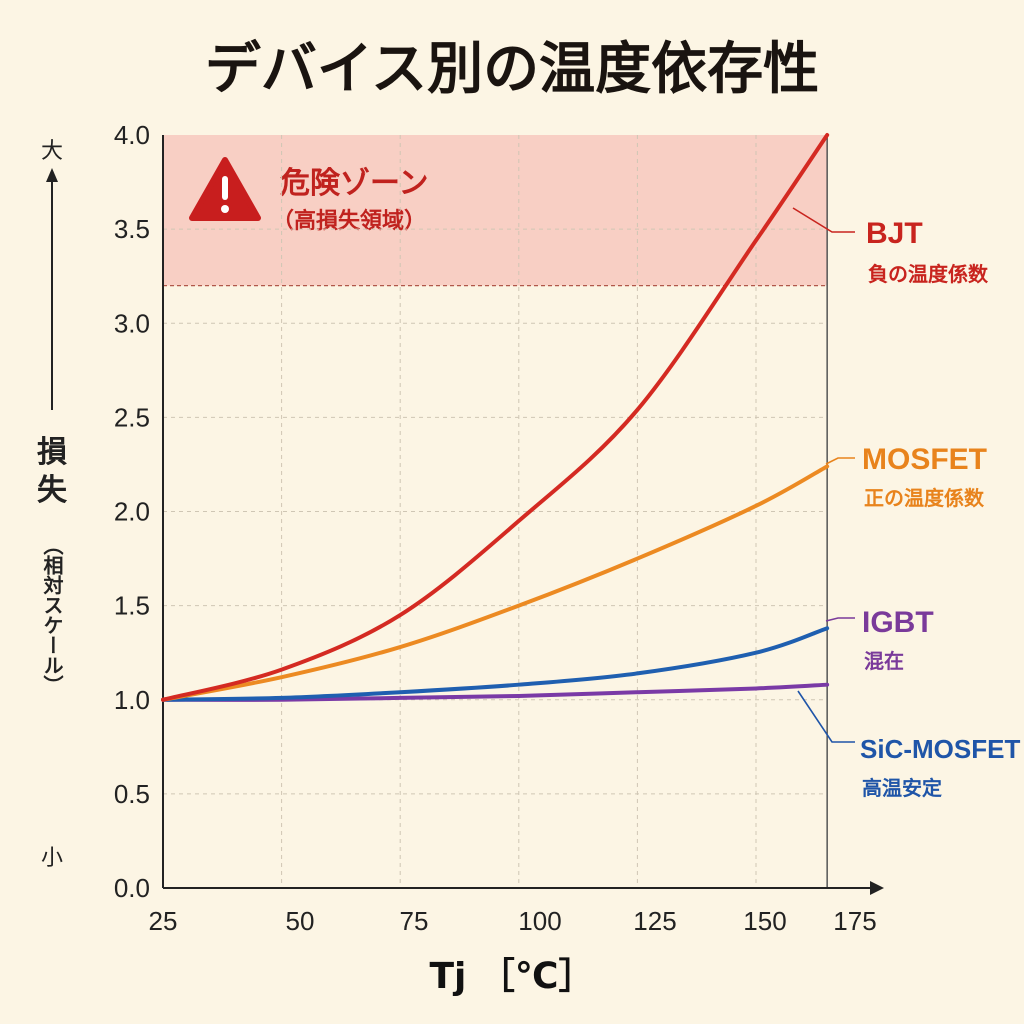  Describe the element at coordinates (654, 921) in the screenshot. I see `x-tick-label: 125` at that location.